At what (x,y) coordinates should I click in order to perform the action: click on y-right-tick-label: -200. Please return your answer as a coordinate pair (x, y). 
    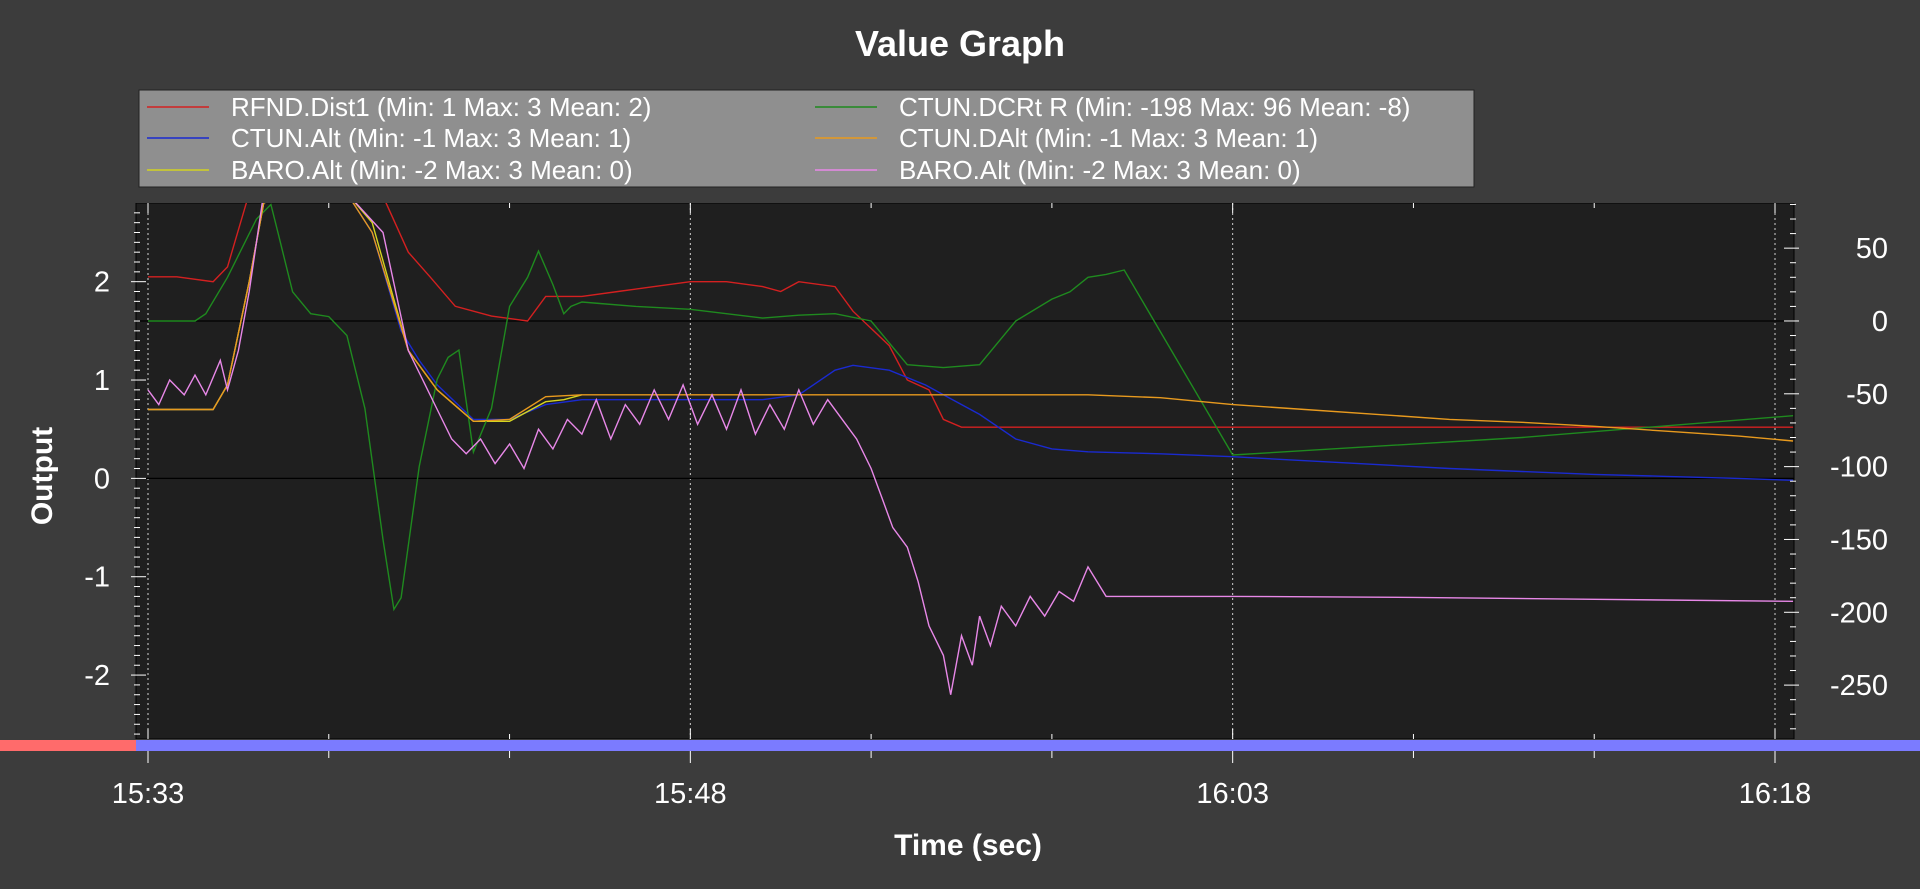
    Looking at the image, I should click on (1859, 613).